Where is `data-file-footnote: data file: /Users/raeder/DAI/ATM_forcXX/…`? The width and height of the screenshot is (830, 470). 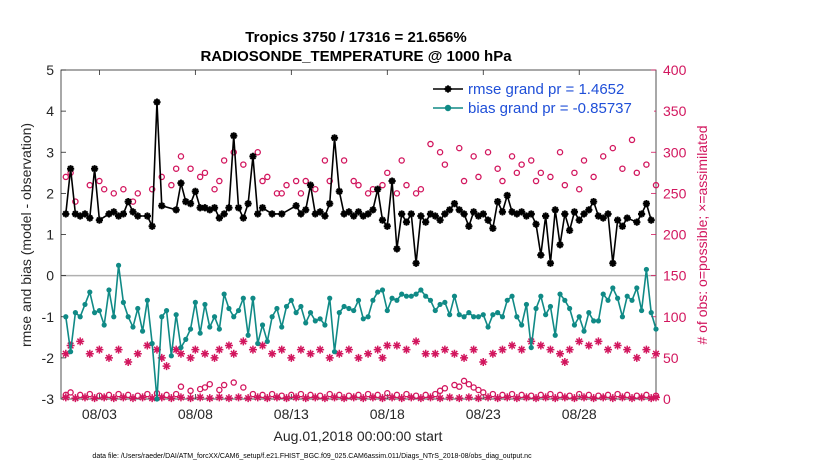 data-file-footnote: data file: /Users/raeder/DAI/ATM_forcXX/… is located at coordinates (312, 456).